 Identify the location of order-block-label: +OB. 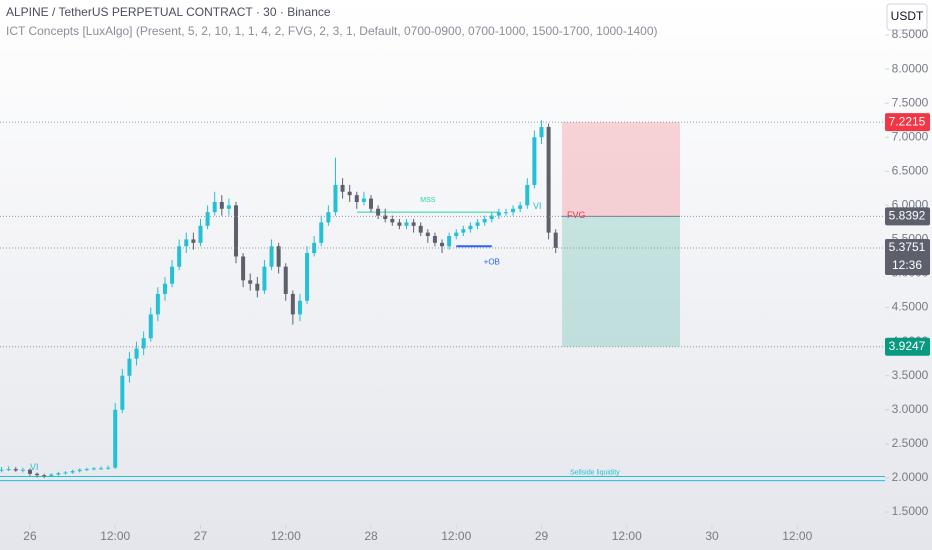
(492, 261).